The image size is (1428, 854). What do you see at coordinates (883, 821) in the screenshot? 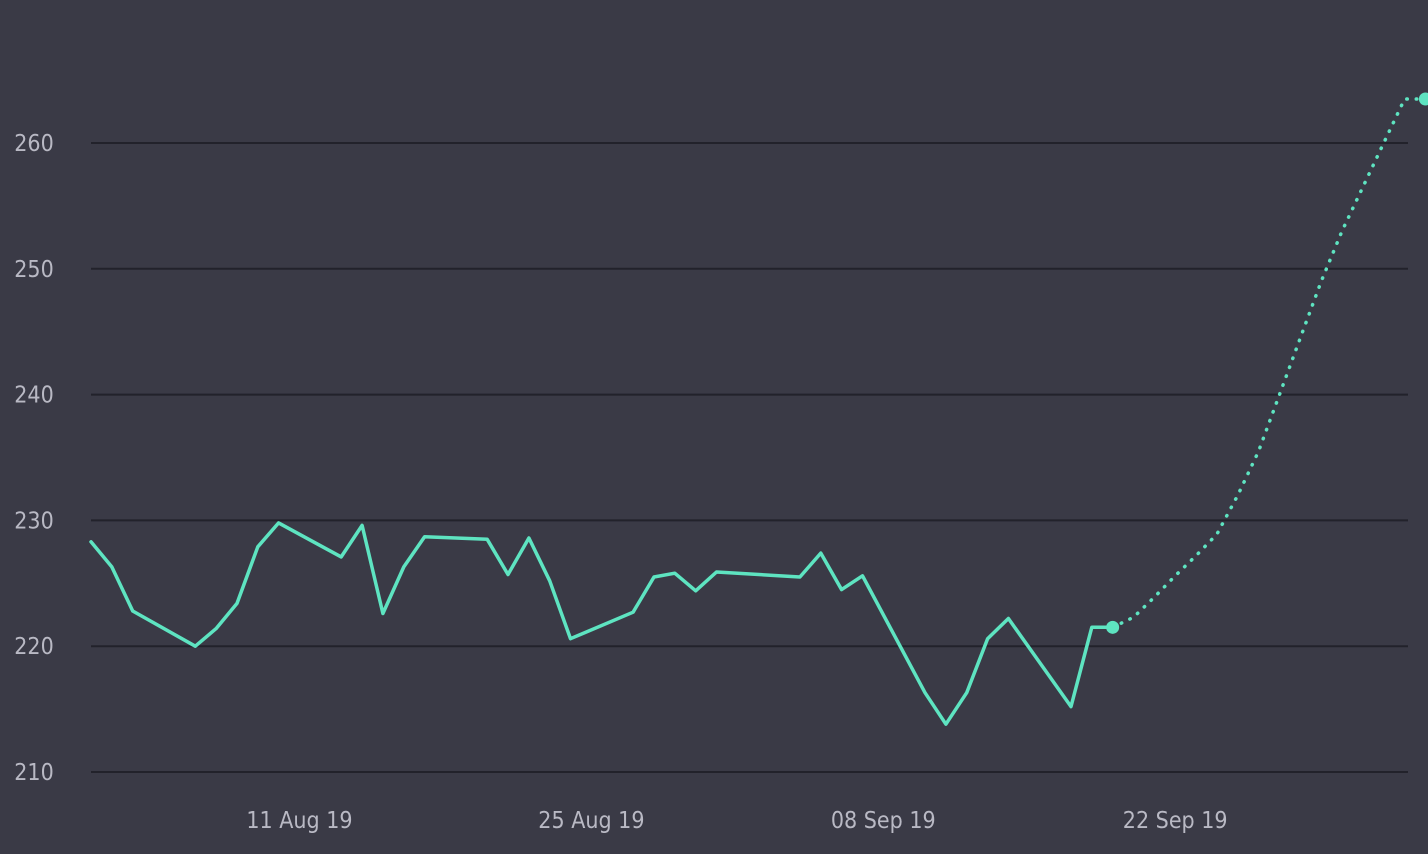
I see `x-tick-label: 08 Sep 19` at bounding box center [883, 821].